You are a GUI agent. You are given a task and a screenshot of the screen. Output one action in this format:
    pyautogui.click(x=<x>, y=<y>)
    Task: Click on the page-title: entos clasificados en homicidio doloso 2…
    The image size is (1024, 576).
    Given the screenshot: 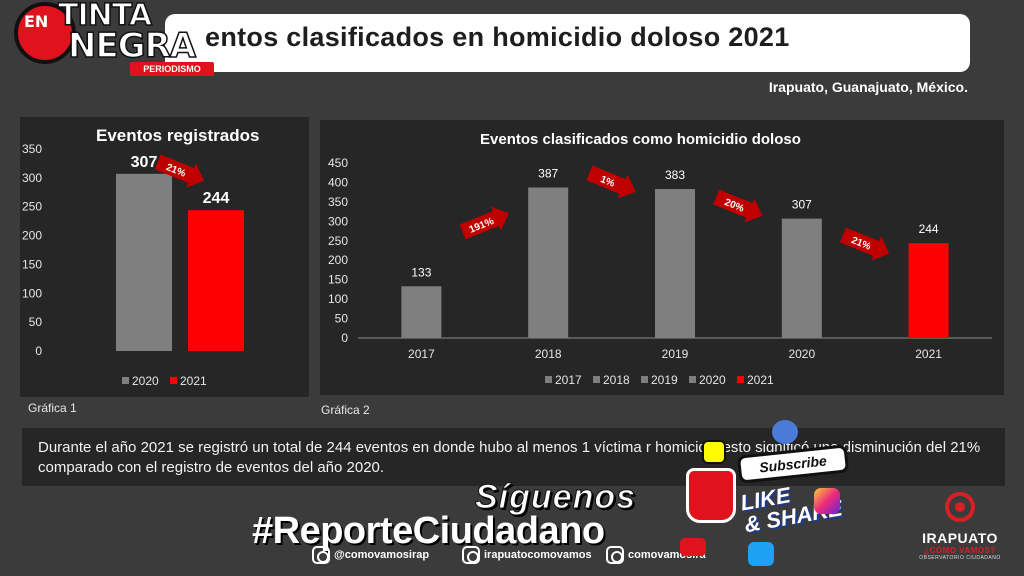 What is the action you would take?
    pyautogui.click(x=497, y=37)
    